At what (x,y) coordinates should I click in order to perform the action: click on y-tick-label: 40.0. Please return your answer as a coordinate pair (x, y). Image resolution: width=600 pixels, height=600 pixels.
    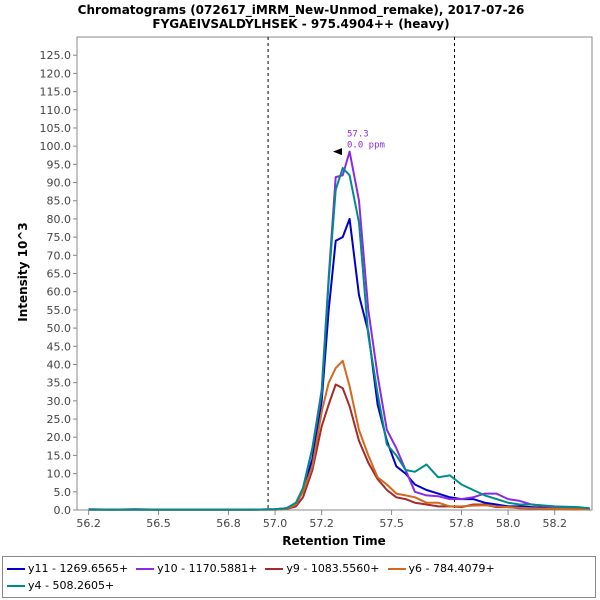
    Looking at the image, I should click on (59, 364).